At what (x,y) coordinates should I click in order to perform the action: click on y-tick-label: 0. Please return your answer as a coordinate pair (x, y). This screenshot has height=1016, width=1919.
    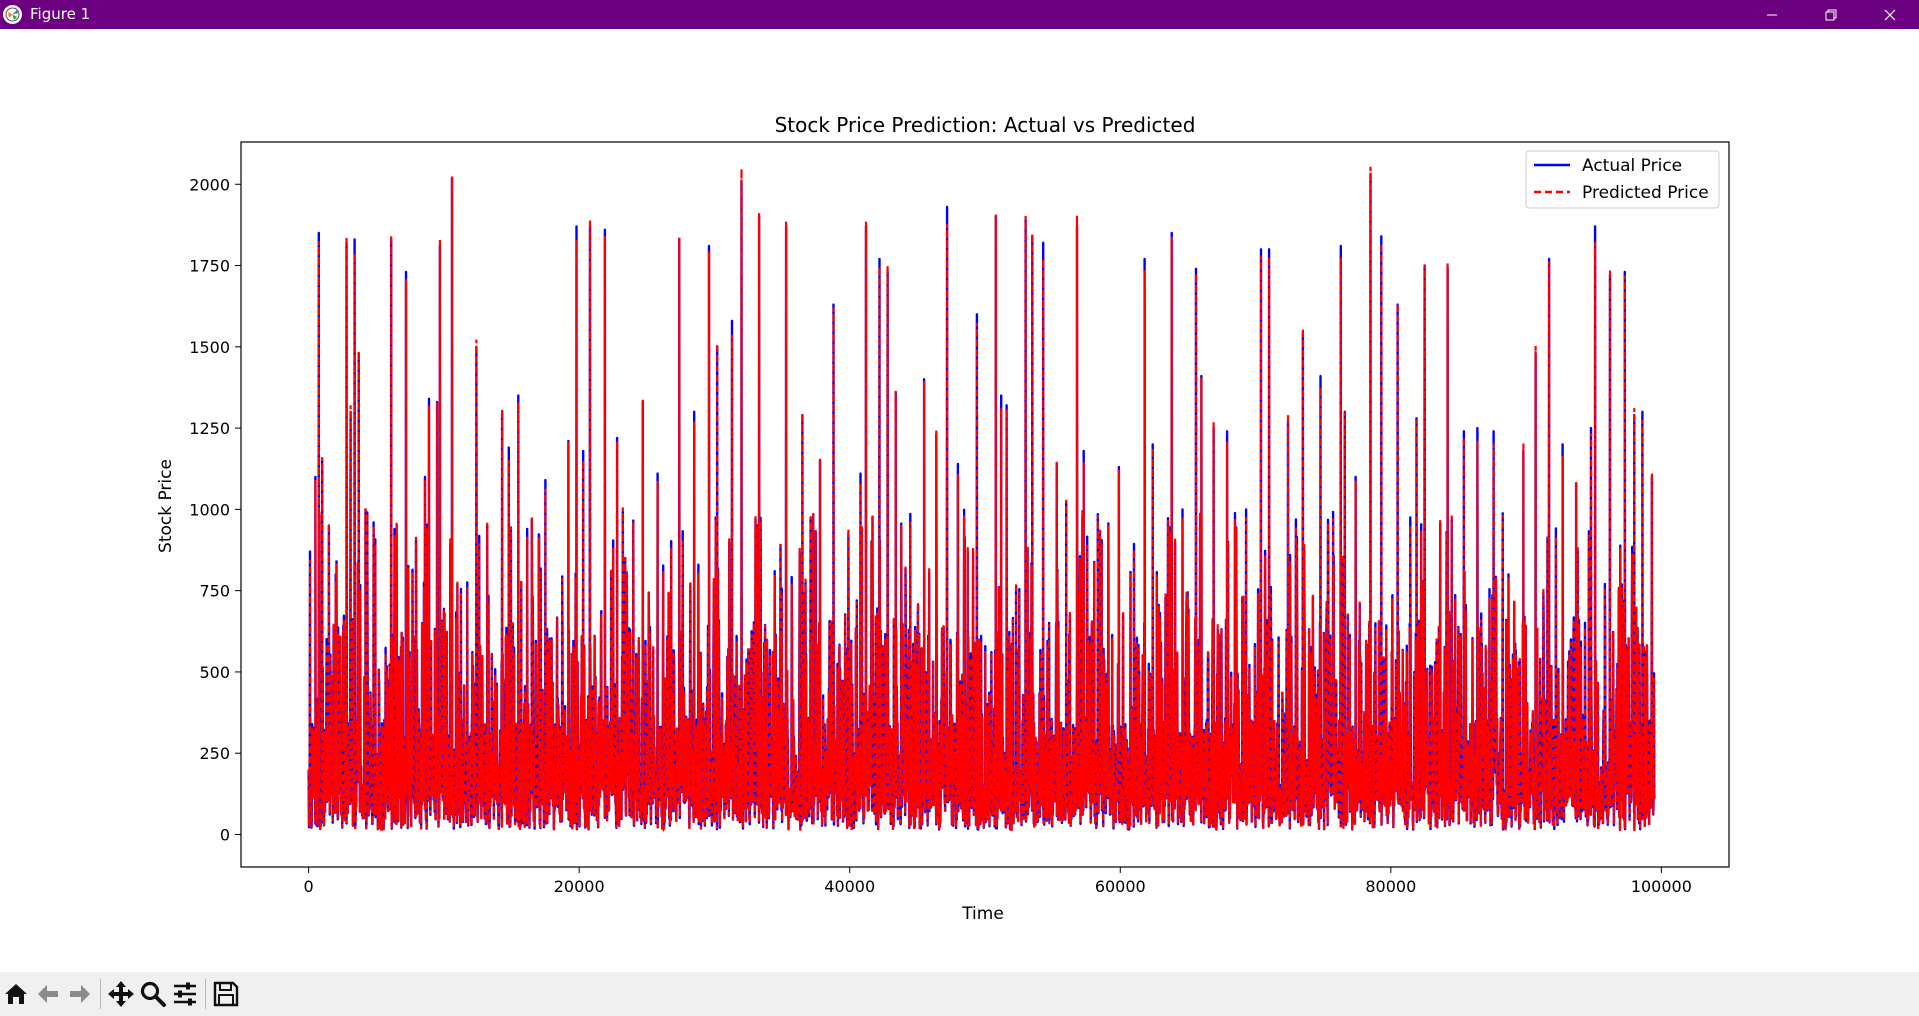
    Looking at the image, I should click on (225, 834).